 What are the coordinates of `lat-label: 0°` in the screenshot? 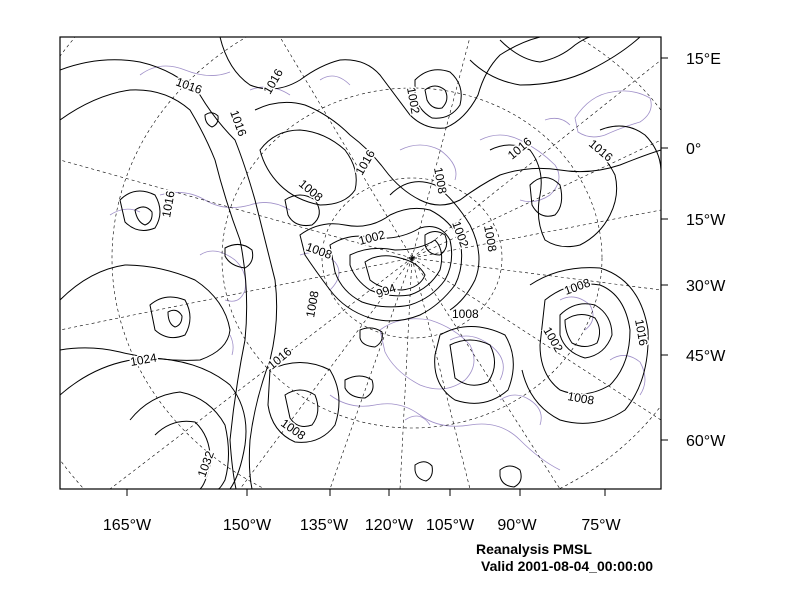 It's located at (693, 149).